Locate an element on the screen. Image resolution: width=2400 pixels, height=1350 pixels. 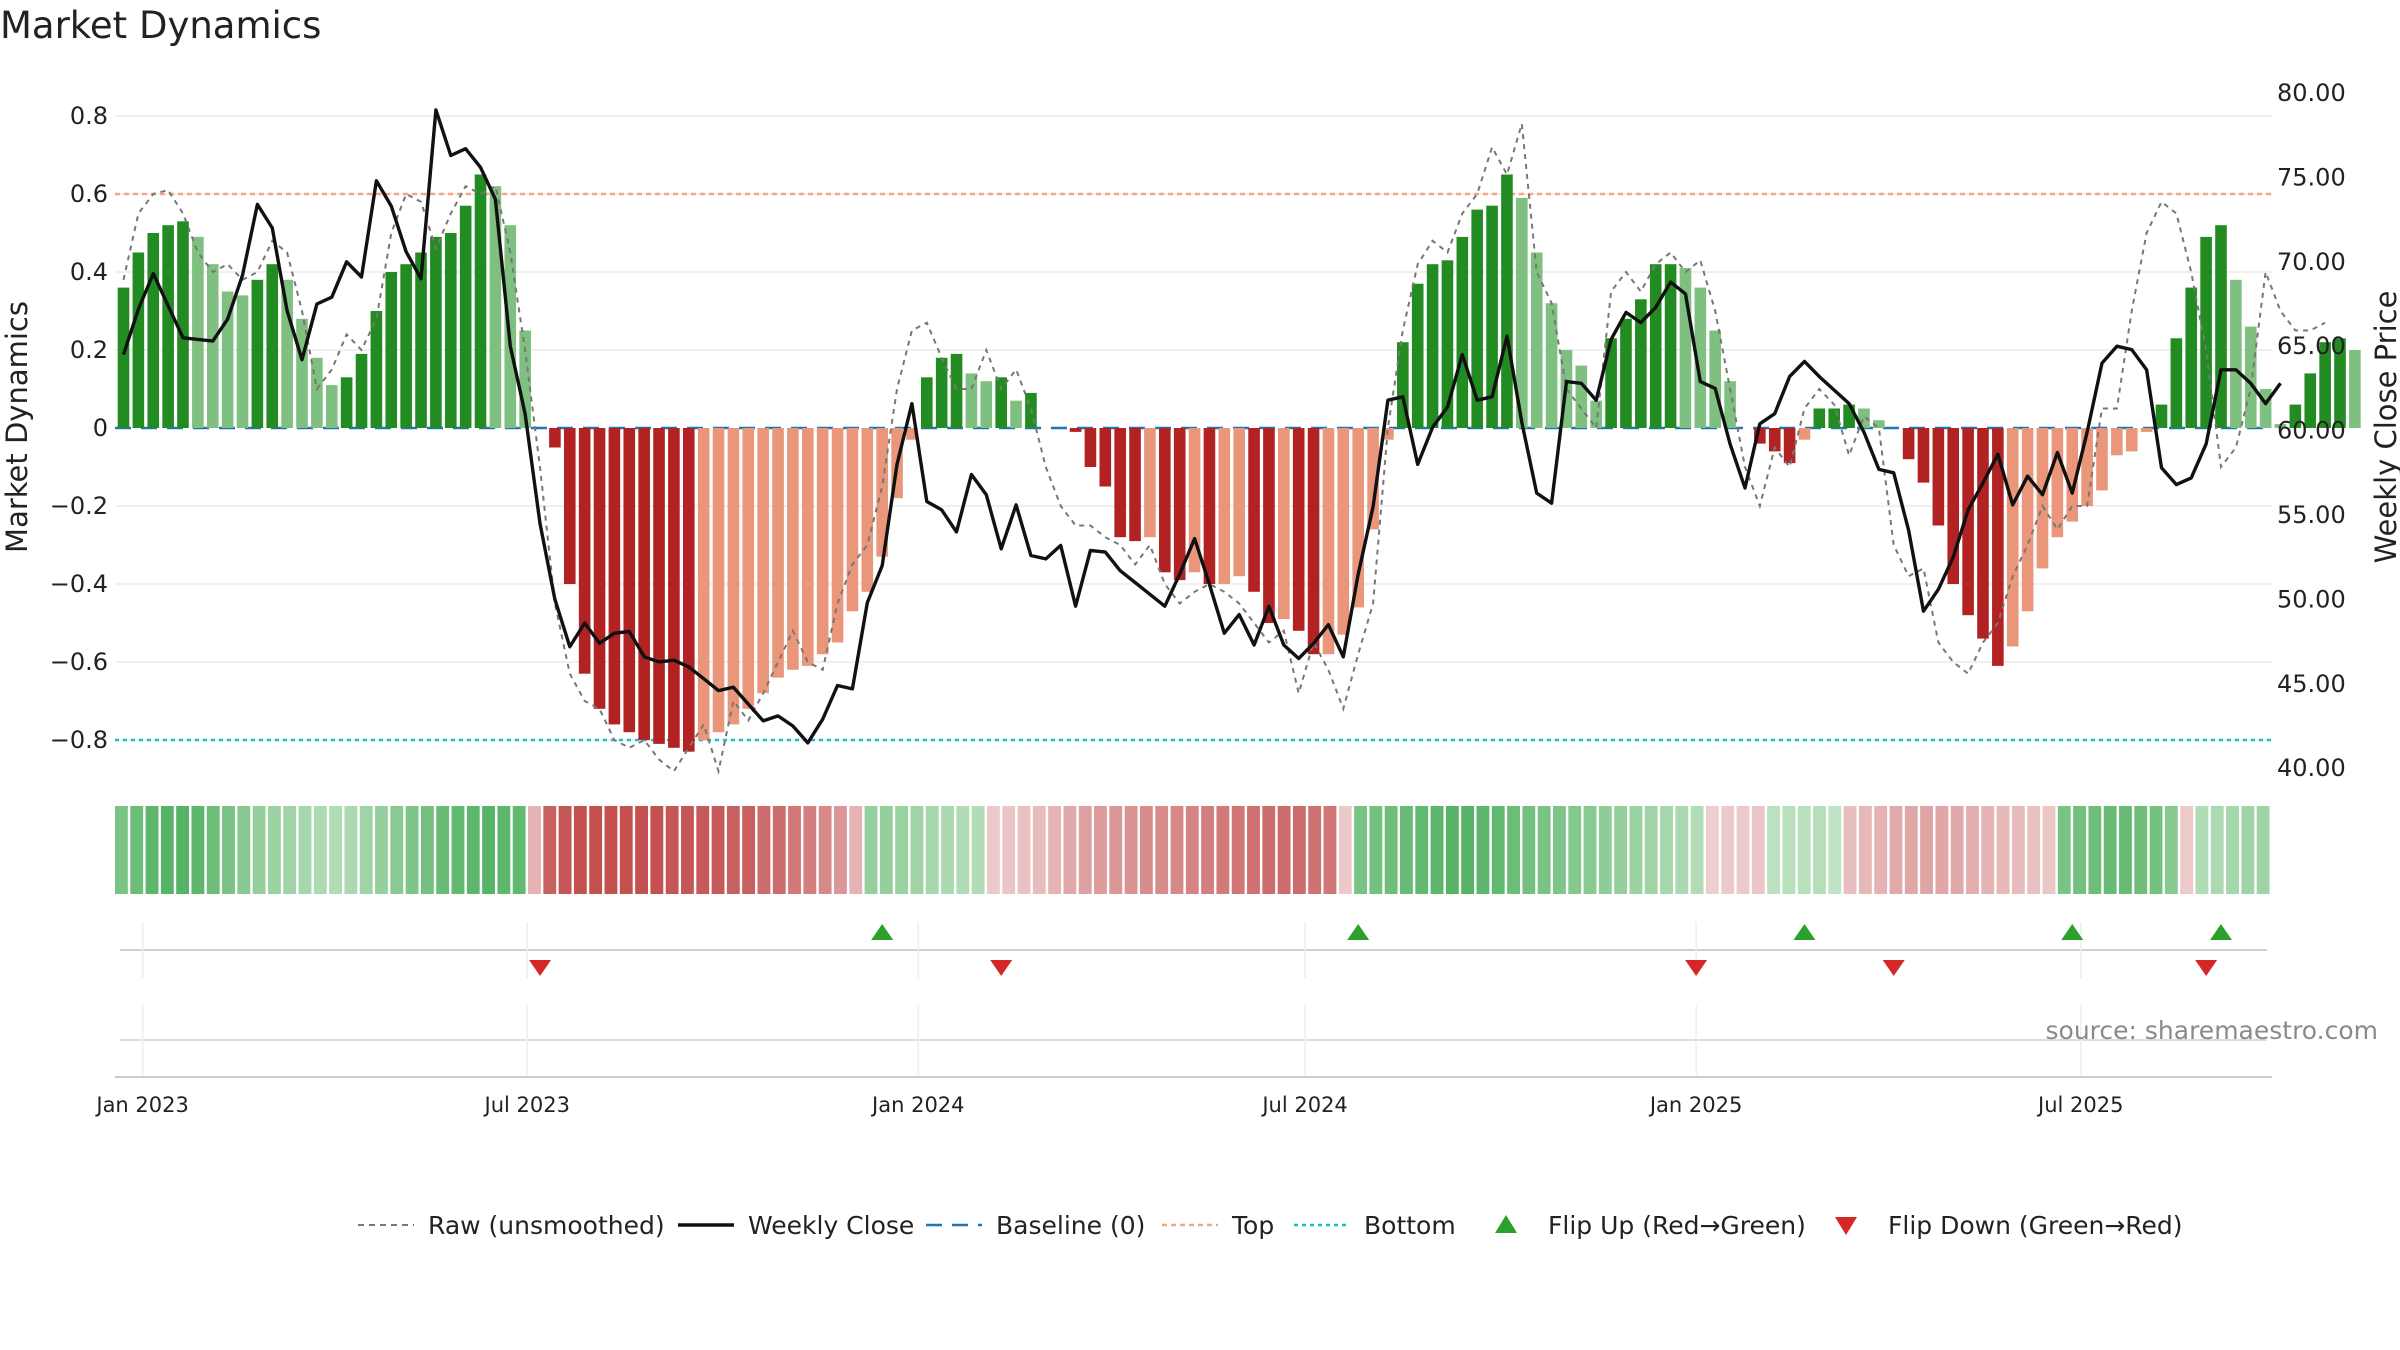
legend-flip-down-label: Flip Down (Green→Red) is located at coordinates (2035, 1225).